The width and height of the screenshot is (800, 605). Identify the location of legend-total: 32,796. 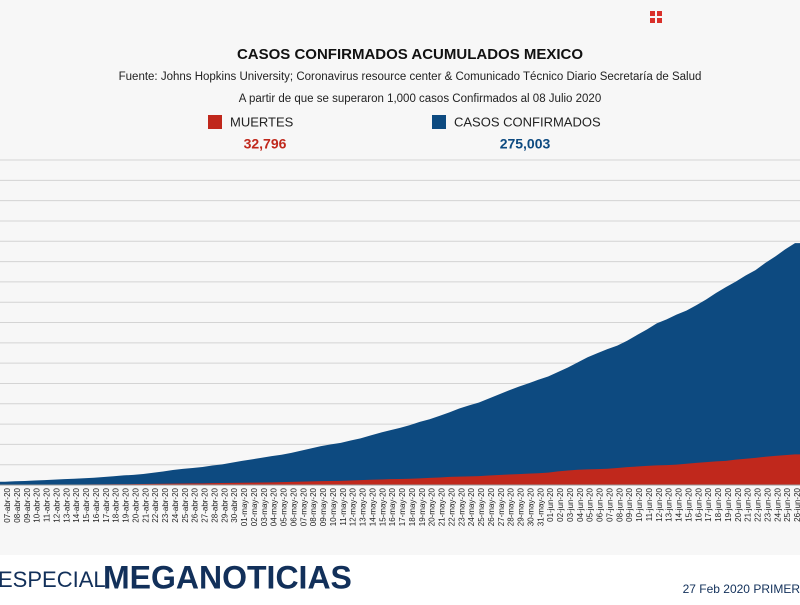
(265, 144).